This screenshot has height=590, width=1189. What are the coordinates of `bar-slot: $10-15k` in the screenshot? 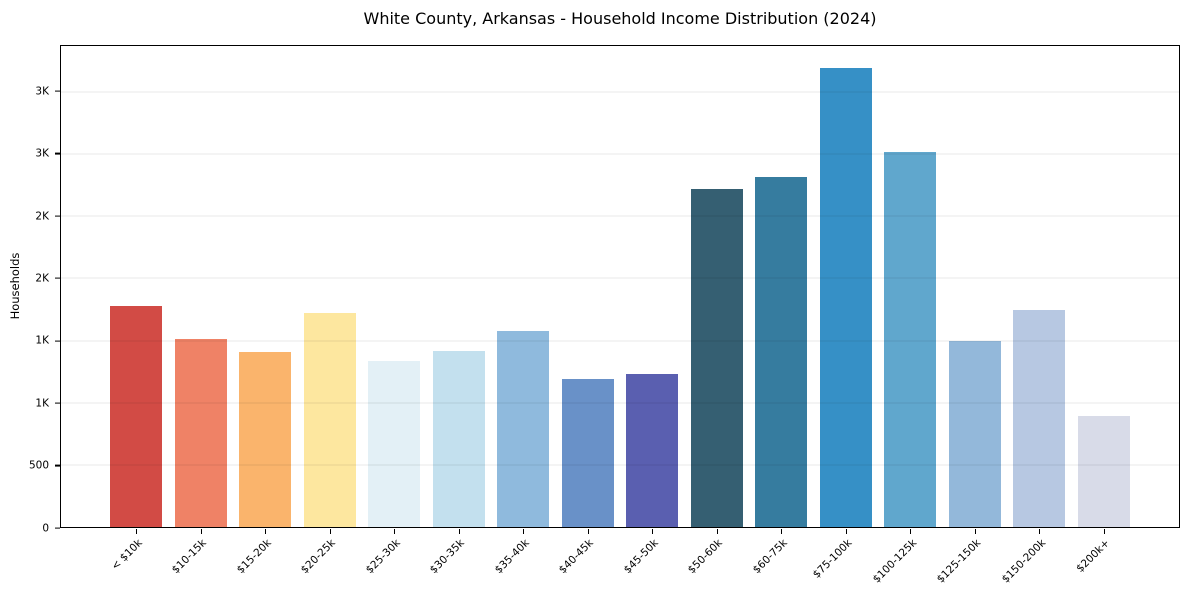 It's located at (201, 311).